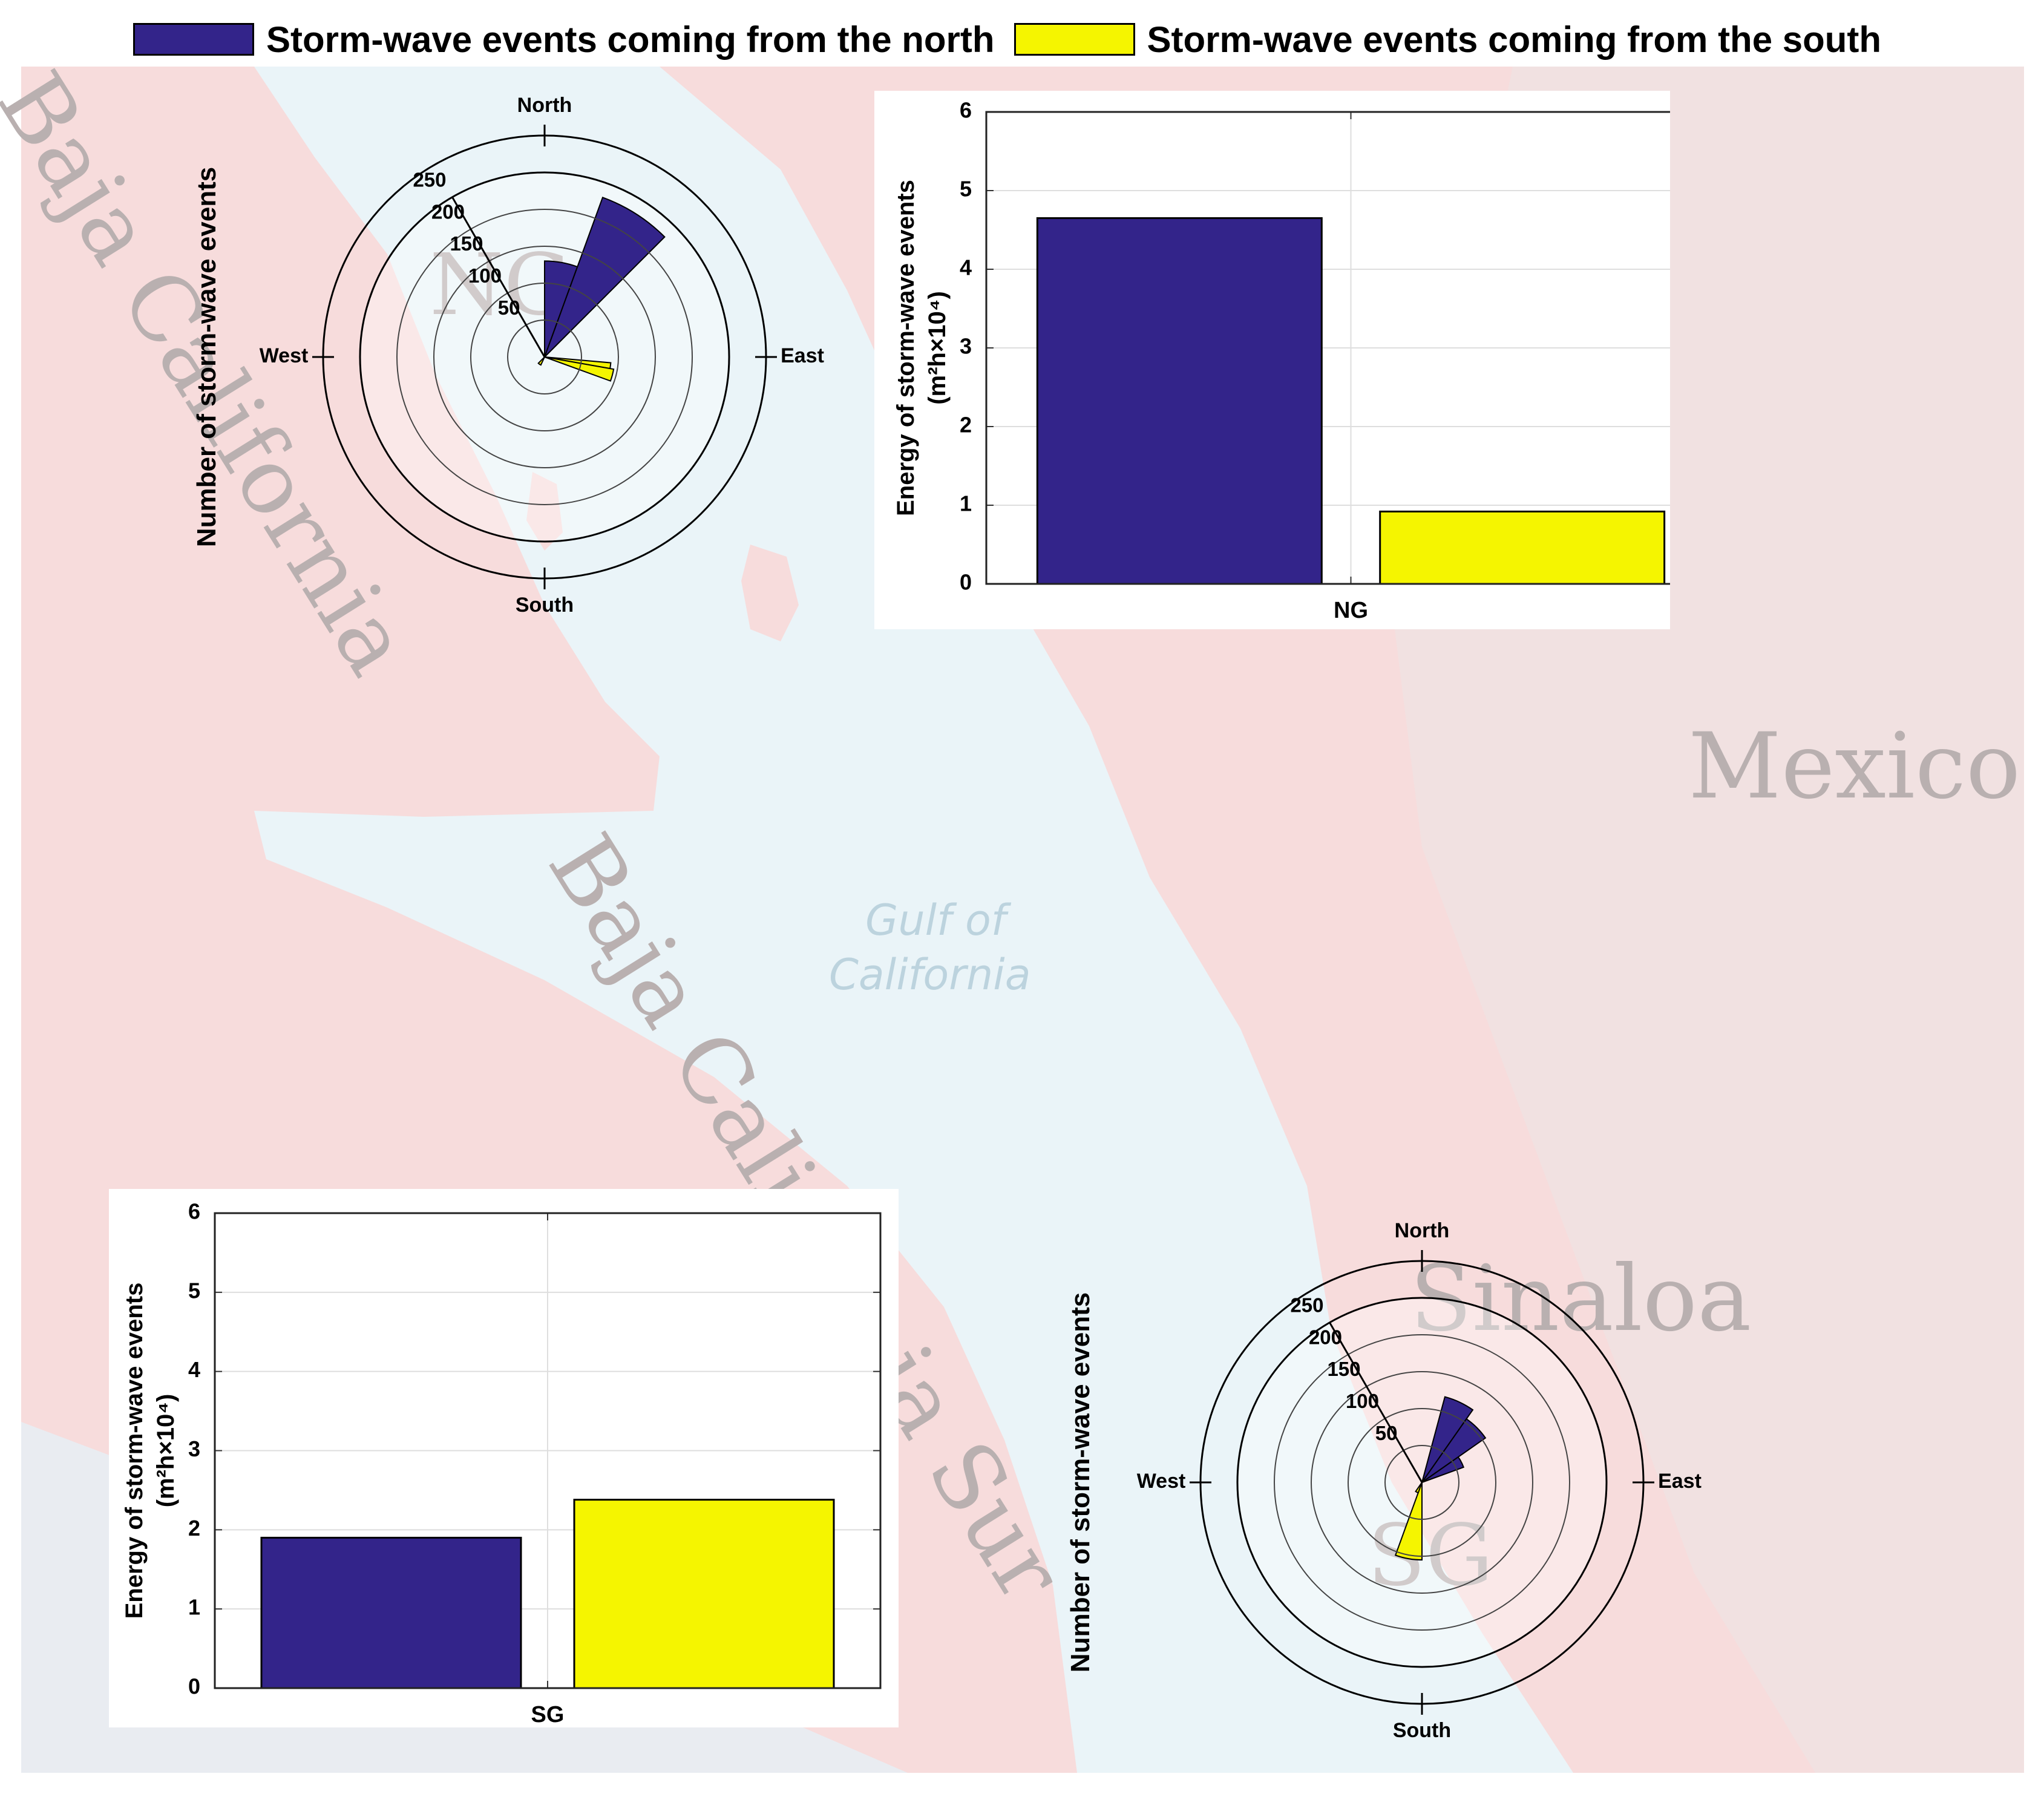 Image resolution: width=2044 pixels, height=1794 pixels. What do you see at coordinates (548, 1714) in the screenshot?
I see `x-tick-label-SG: SG` at bounding box center [548, 1714].